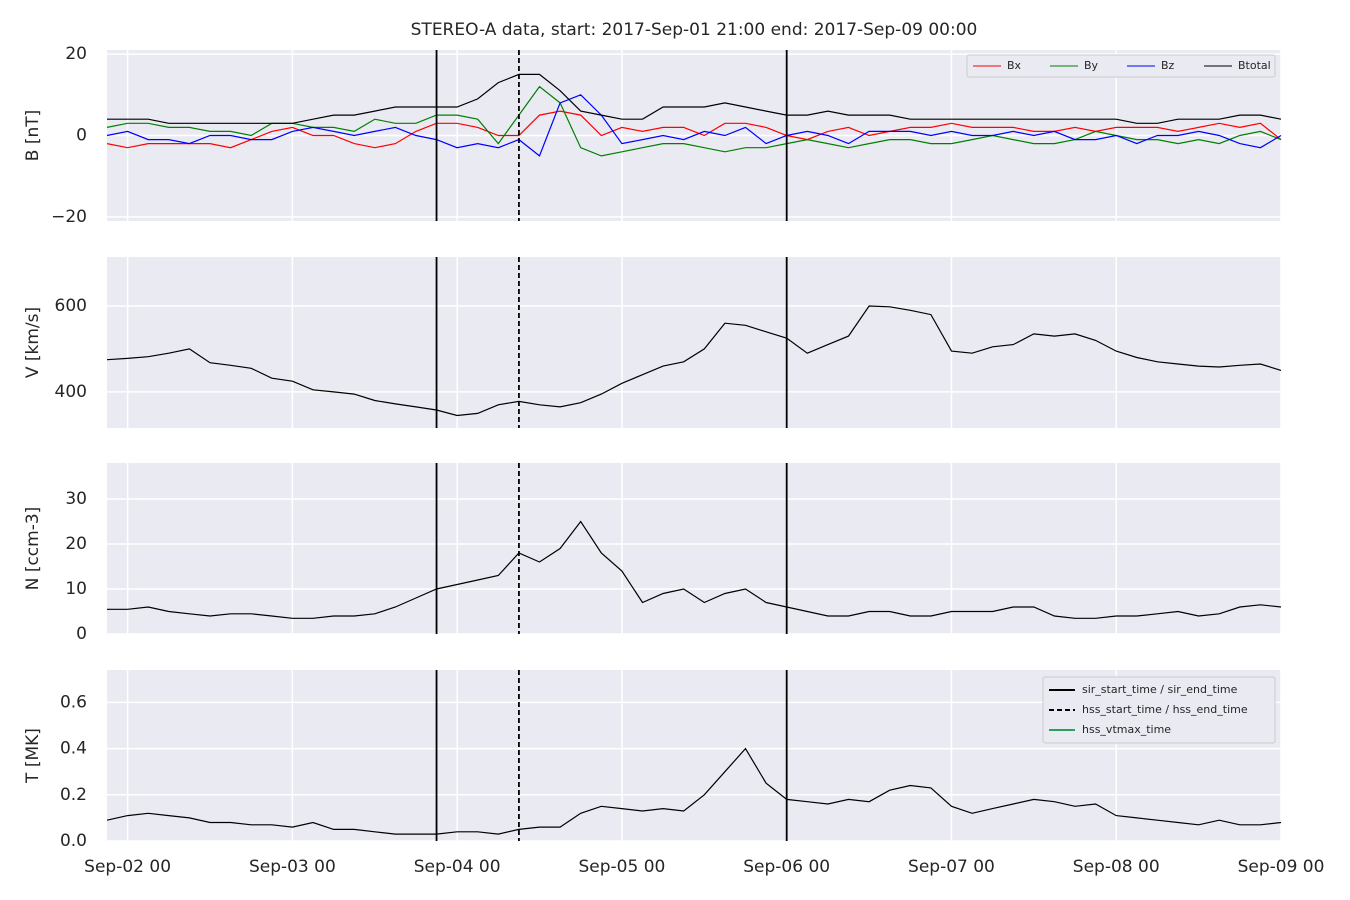 The height and width of the screenshot is (900, 1350). Describe the element at coordinates (1014, 65) in the screenshot. I see `legend-label: Bx` at that location.